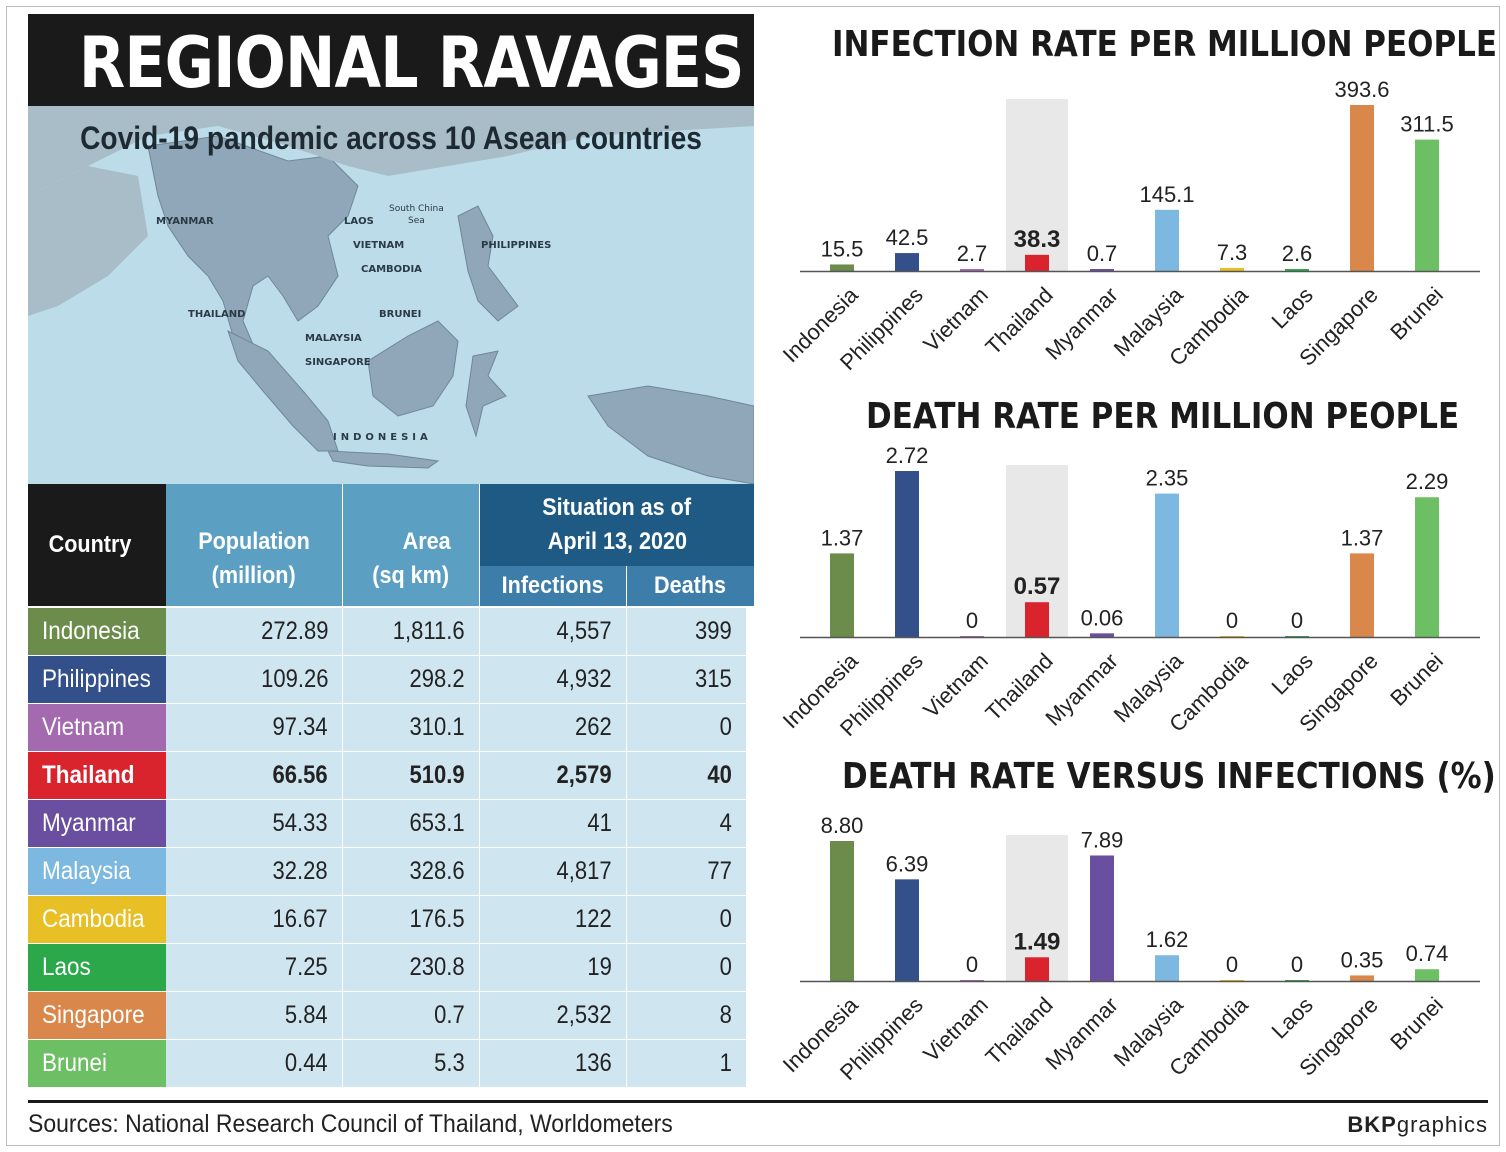 The image size is (1506, 1152). I want to click on chart-title-death-rate: DEATH RATE PER MILLION PEOPLE, so click(1163, 416).